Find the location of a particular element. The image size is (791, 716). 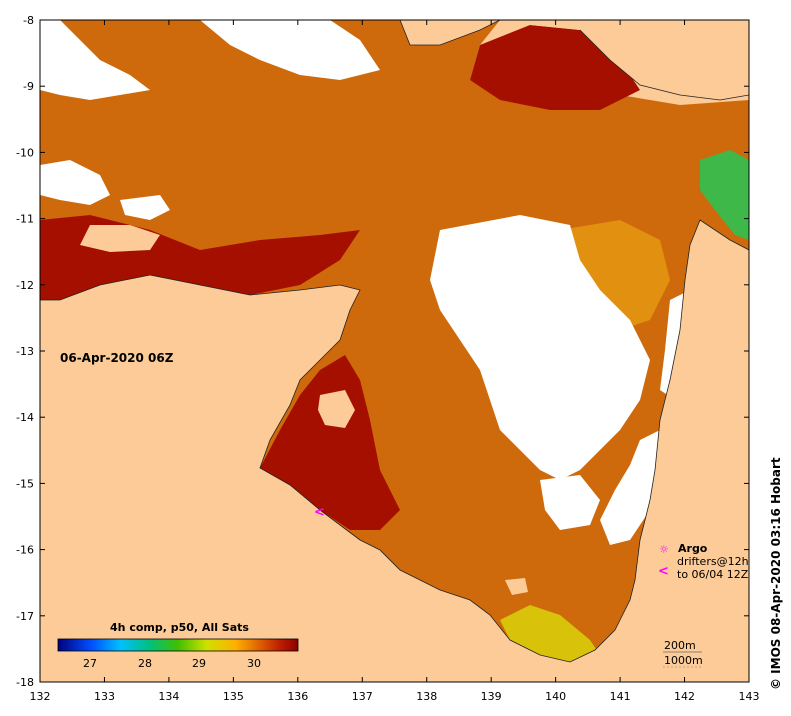

sst-field-green-east is located at coordinates (724, 195).